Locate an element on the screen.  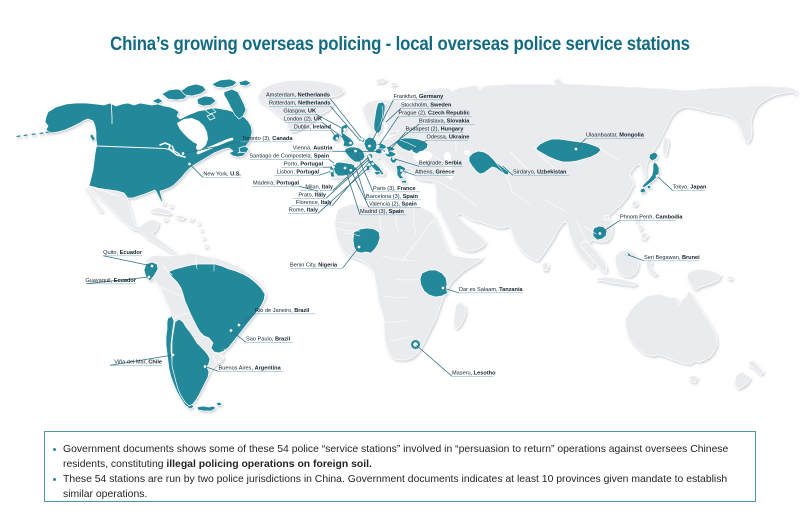
svg-text: Amsterdam, Netherlands is located at coordinates (298, 96).